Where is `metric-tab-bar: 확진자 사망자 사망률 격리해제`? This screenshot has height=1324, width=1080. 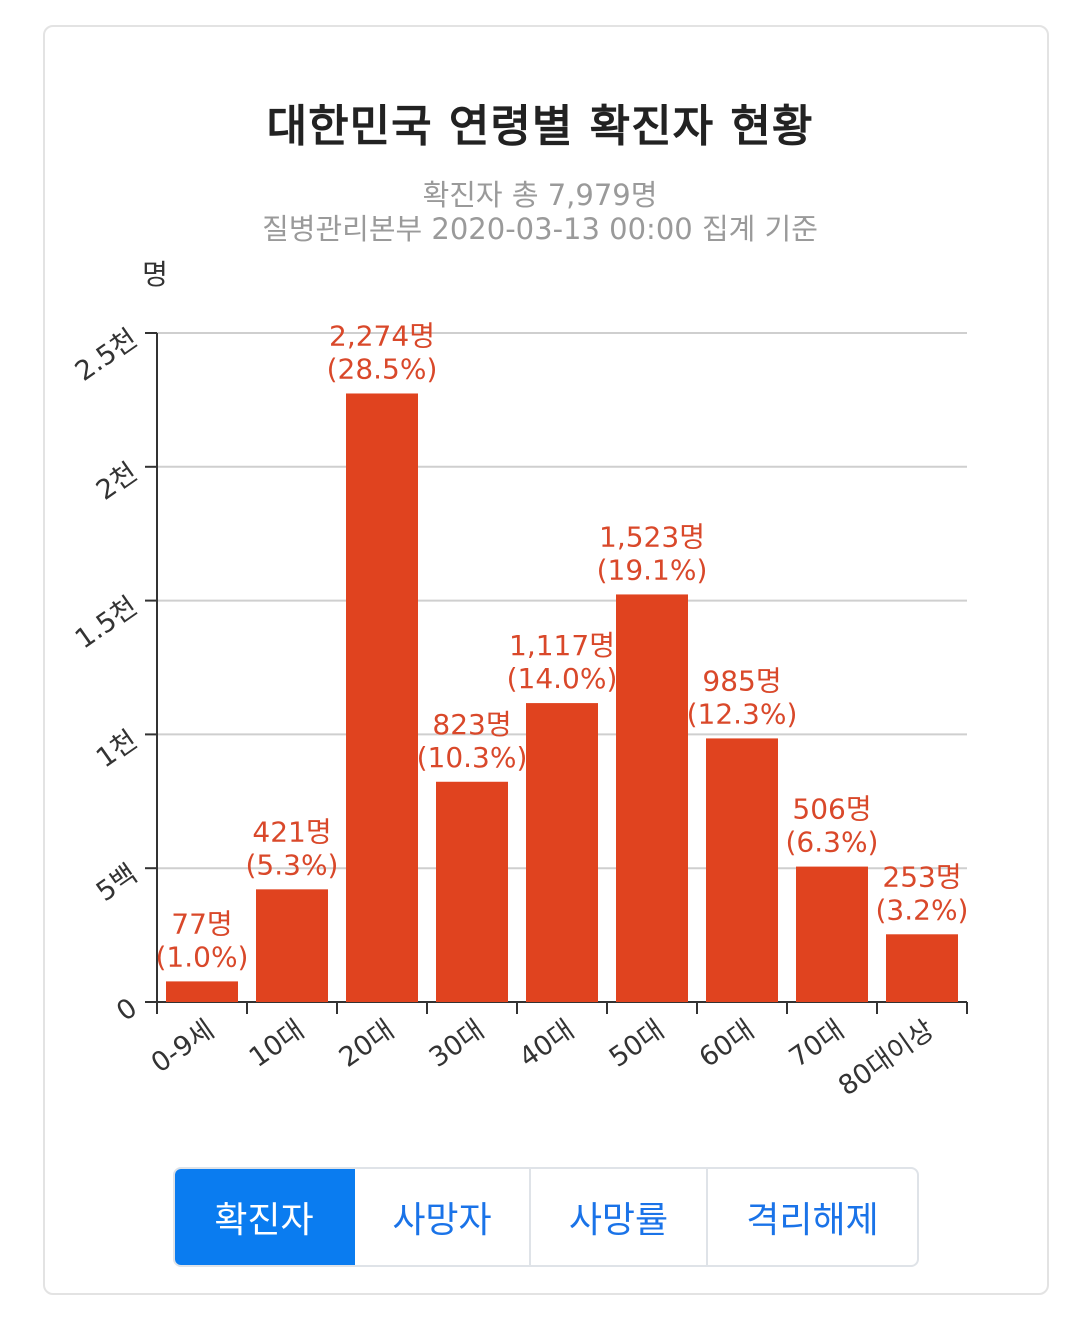
metric-tab-bar: 확진자 사망자 사망률 격리해제 is located at coordinates (546, 1217).